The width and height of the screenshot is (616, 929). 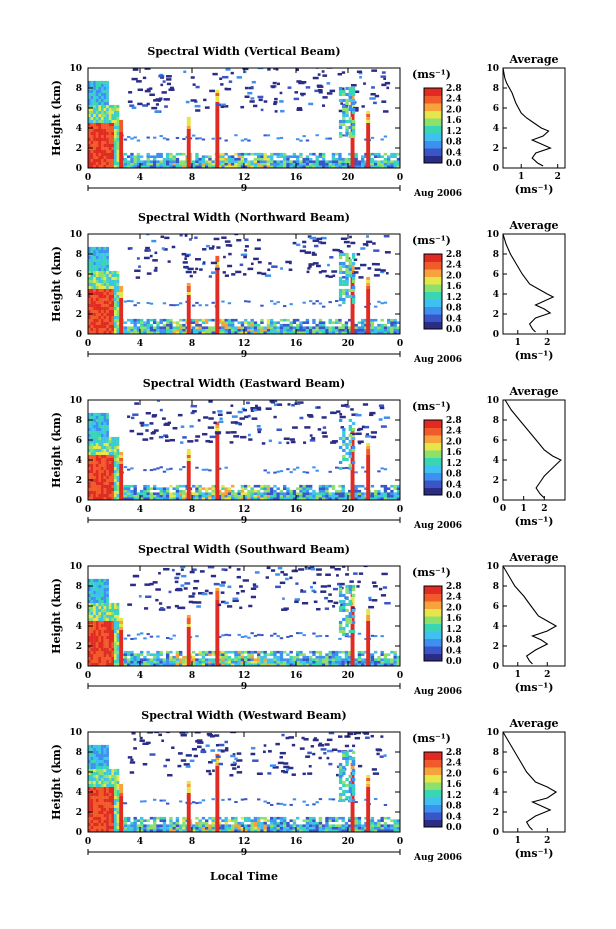 I want to click on date-label: Aug 2006, so click(x=437, y=360).